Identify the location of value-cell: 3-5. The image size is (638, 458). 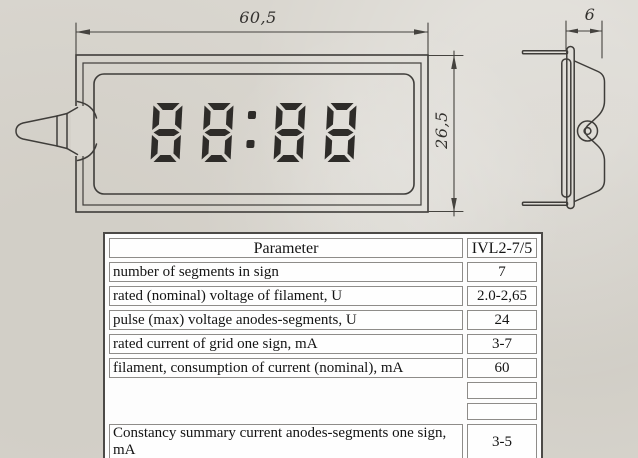
(502, 441).